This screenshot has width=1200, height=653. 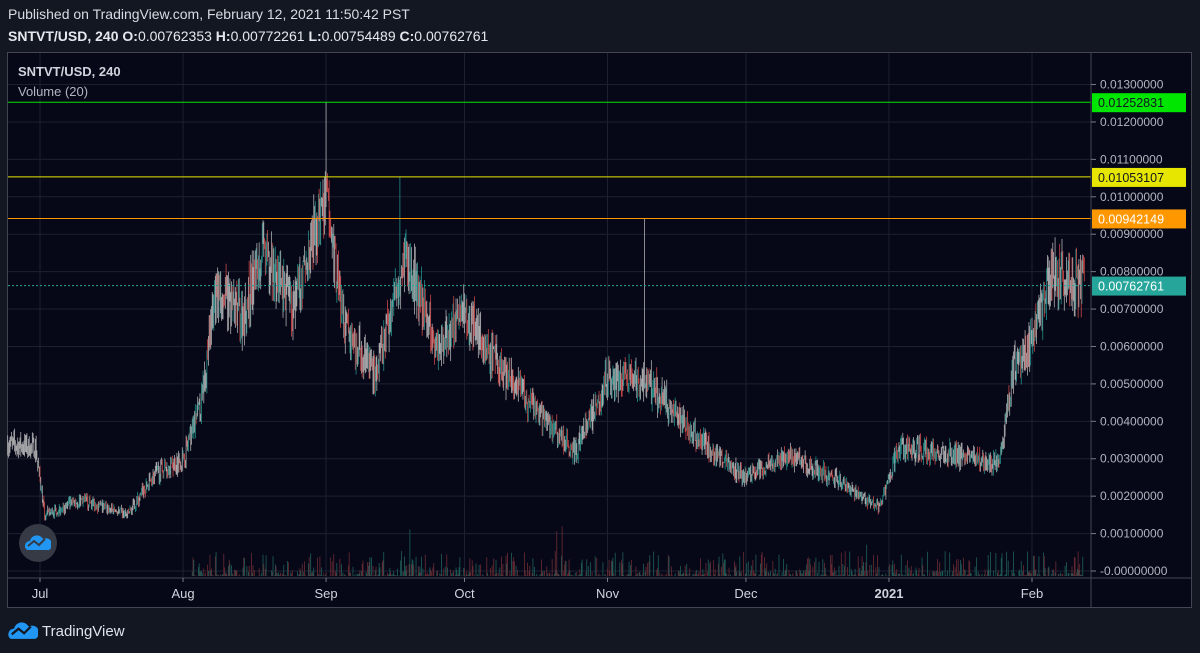 What do you see at coordinates (1132, 272) in the screenshot?
I see `price-tick-label: 0.00800000` at bounding box center [1132, 272].